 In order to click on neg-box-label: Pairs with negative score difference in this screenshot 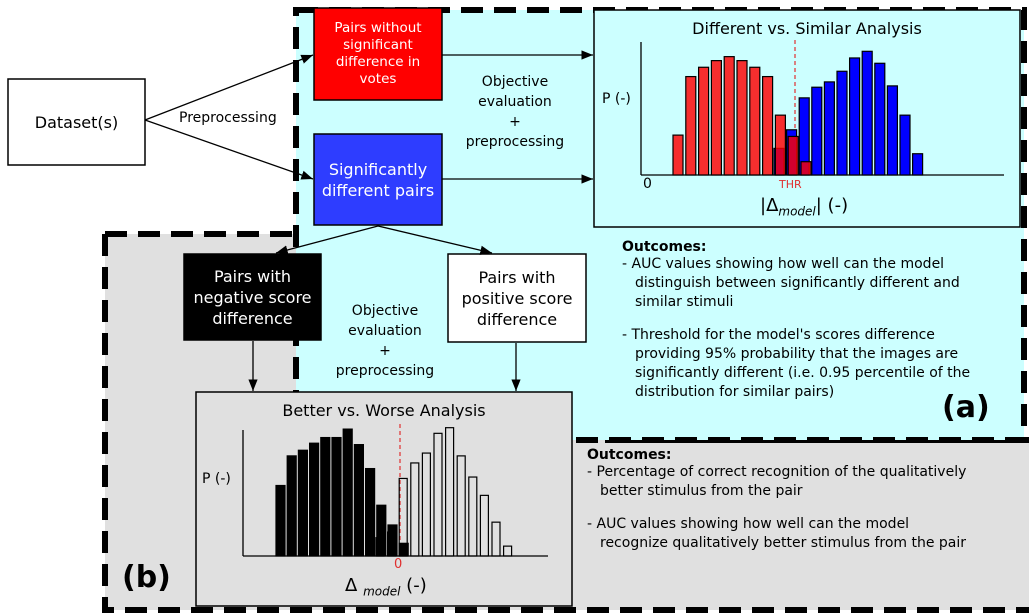, I will do `click(252, 297)`.